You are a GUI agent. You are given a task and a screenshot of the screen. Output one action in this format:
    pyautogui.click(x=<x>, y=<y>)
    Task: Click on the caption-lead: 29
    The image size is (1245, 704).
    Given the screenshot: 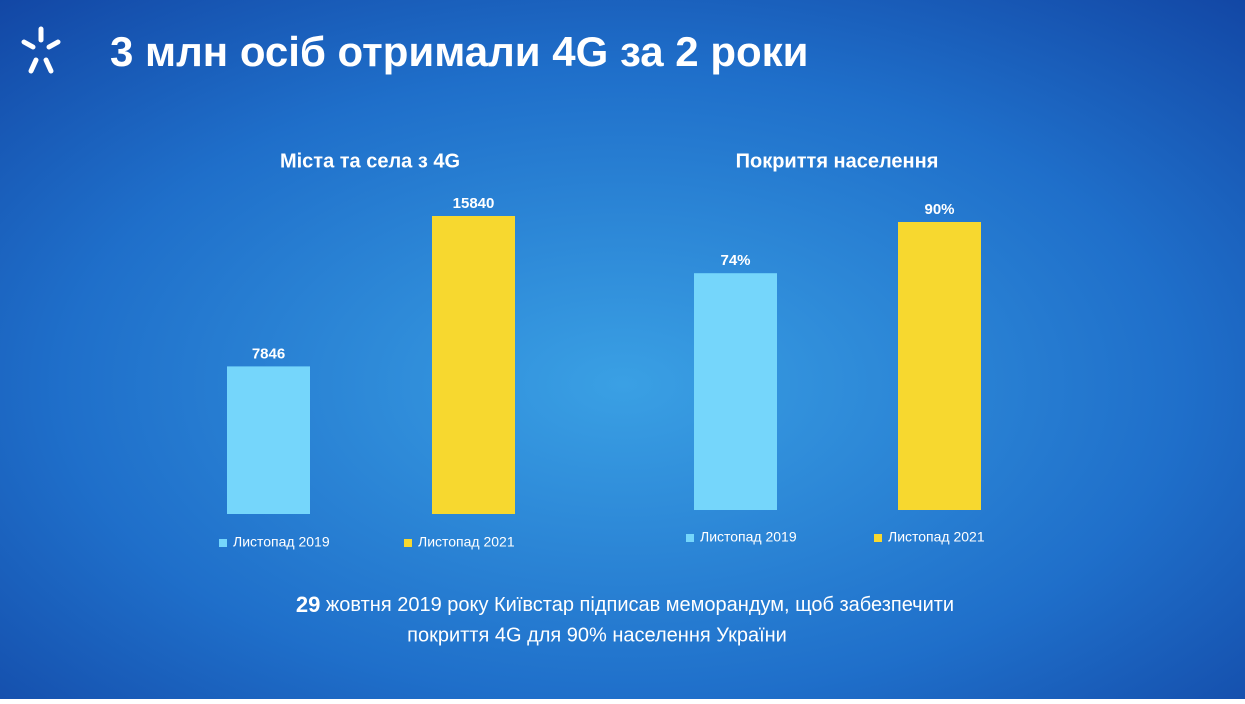 What is the action you would take?
    pyautogui.click(x=308, y=604)
    